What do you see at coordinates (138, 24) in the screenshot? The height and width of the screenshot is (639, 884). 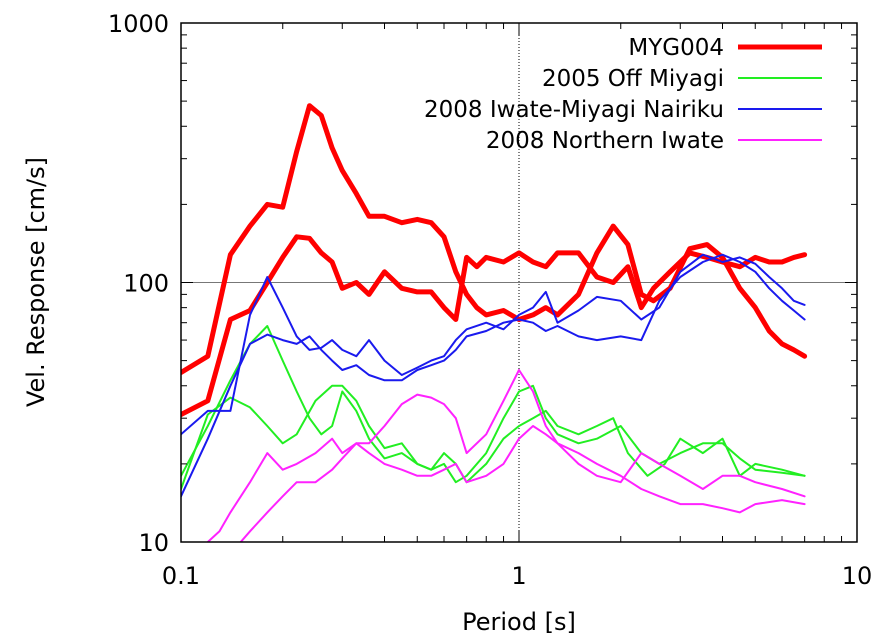 I see `y-tick-label: 1000` at bounding box center [138, 24].